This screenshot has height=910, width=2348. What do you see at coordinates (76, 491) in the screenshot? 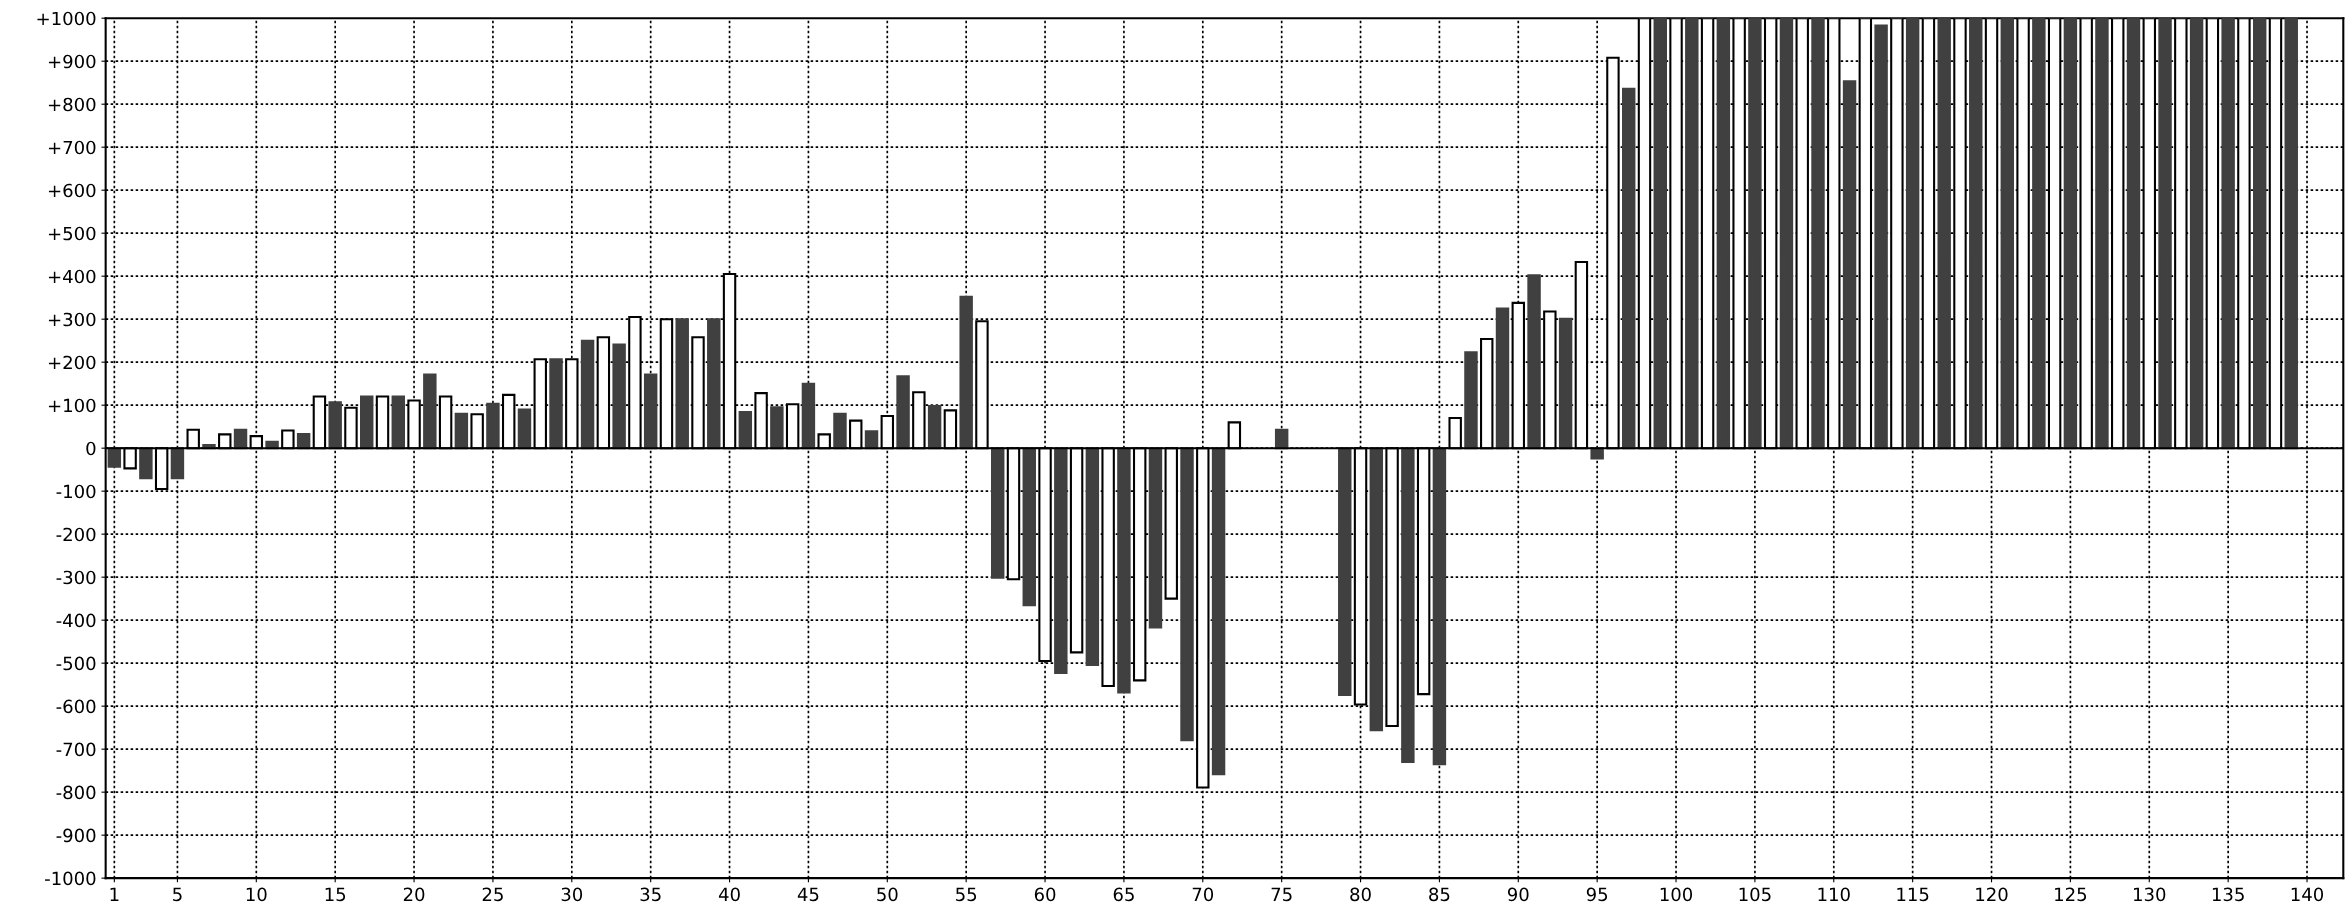
I see `y-tick-label: -100` at bounding box center [76, 491].